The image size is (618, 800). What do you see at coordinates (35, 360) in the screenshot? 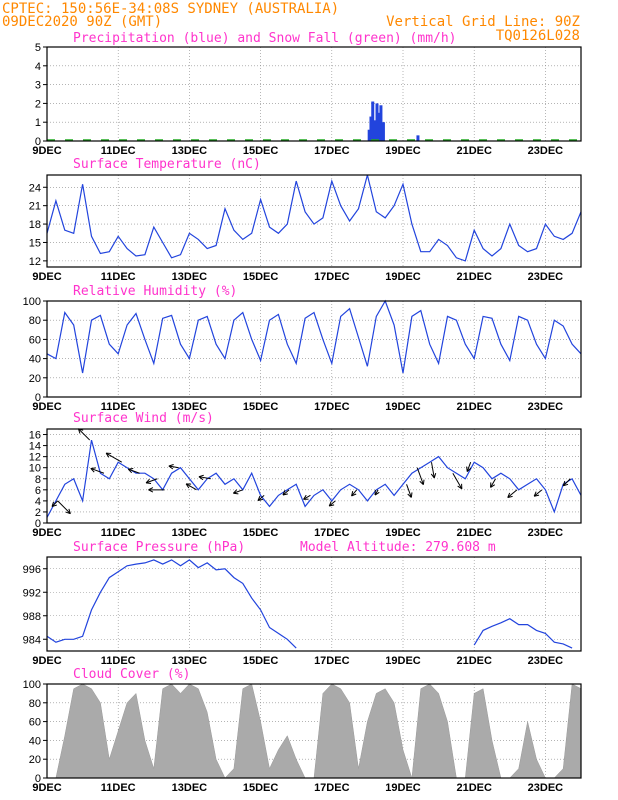
I see `y-tick-label: 40` at bounding box center [35, 360].